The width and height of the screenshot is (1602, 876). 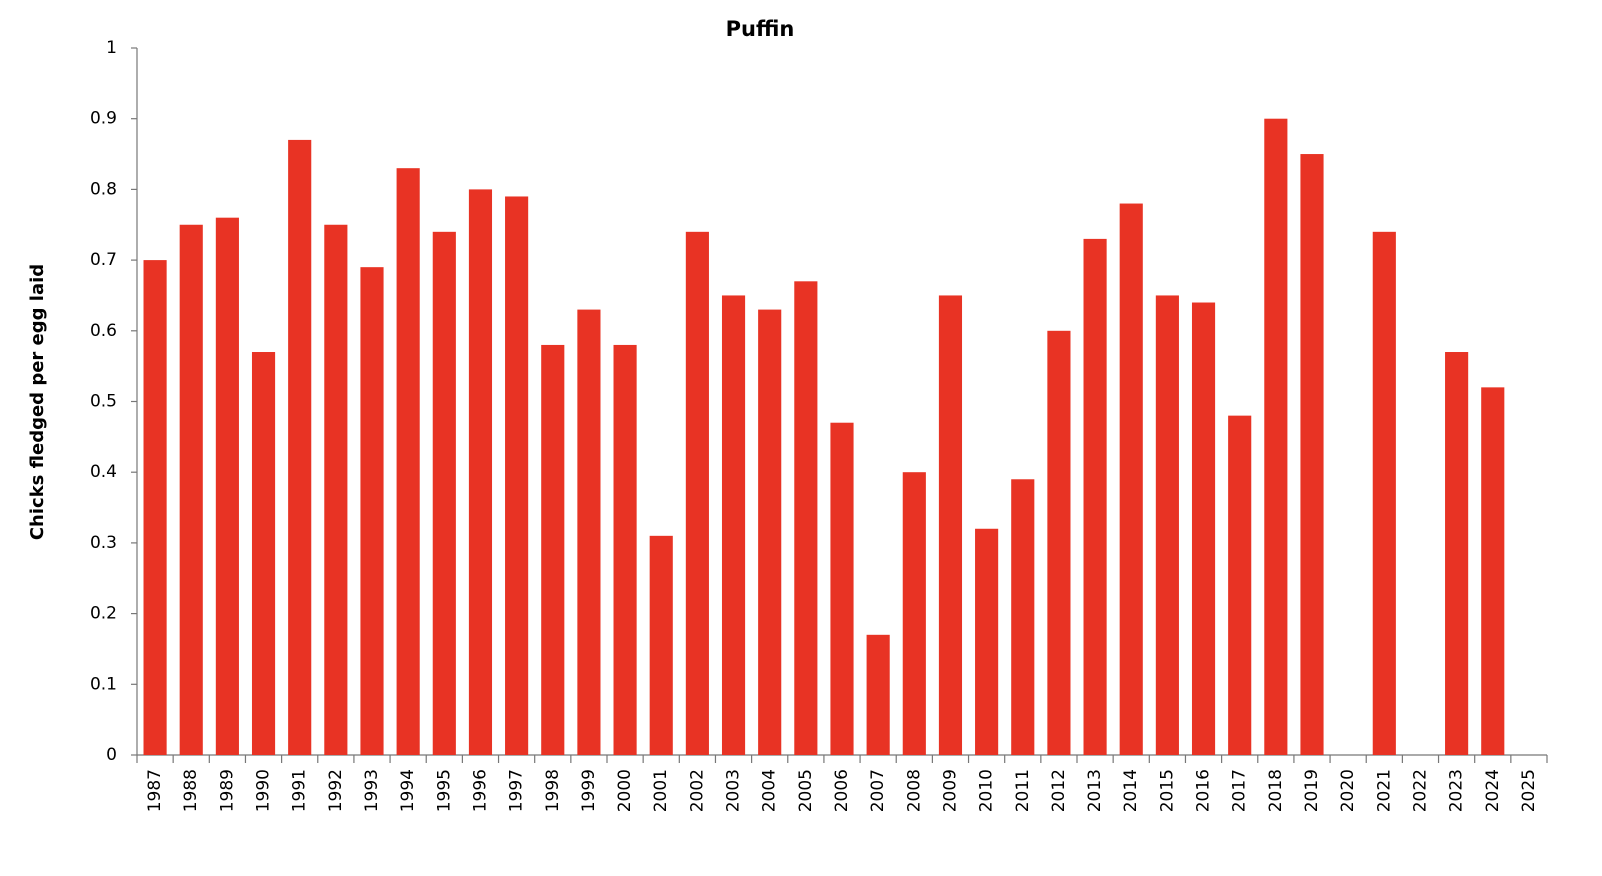 I want to click on x-tick-label: 2003, so click(x=734, y=790).